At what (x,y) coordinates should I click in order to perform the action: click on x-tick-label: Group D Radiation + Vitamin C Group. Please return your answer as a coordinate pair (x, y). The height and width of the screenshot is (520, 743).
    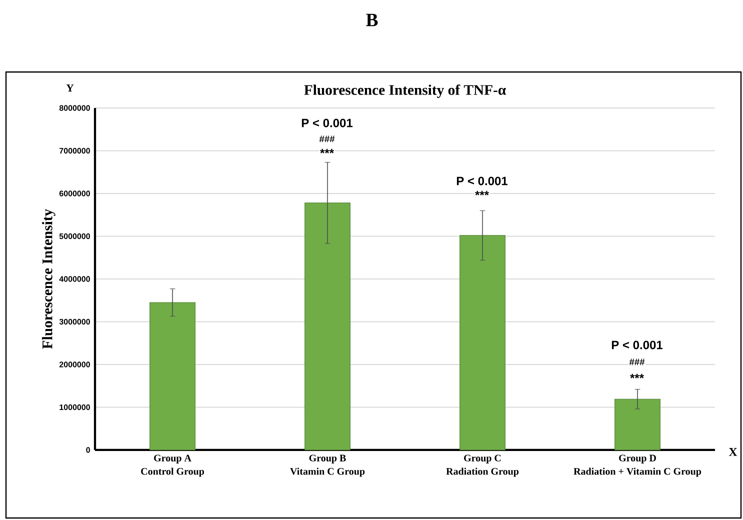
    Looking at the image, I should click on (638, 465).